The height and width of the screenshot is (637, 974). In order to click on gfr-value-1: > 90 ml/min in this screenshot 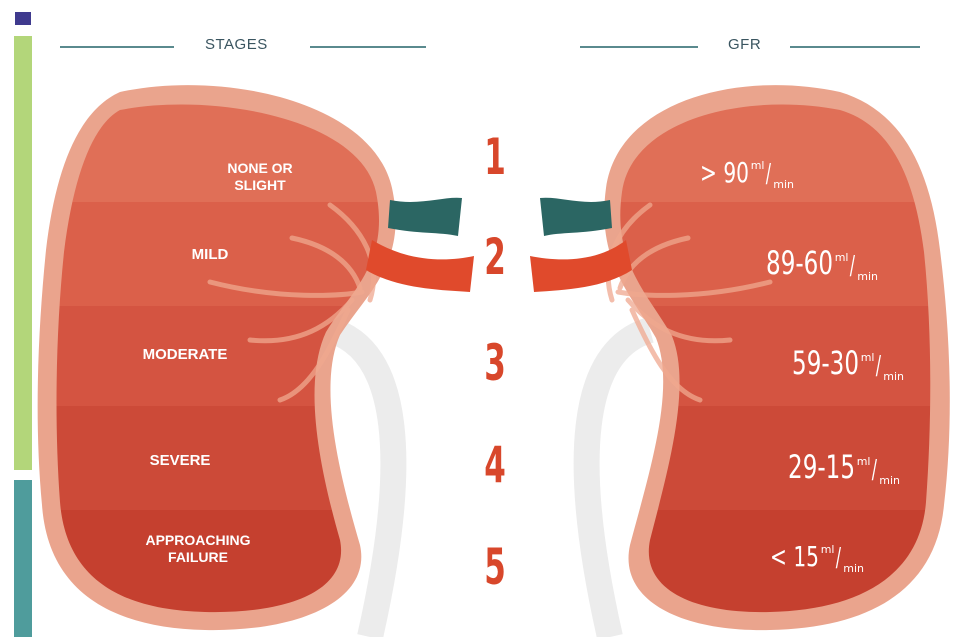, I will do `click(737, 173)`.